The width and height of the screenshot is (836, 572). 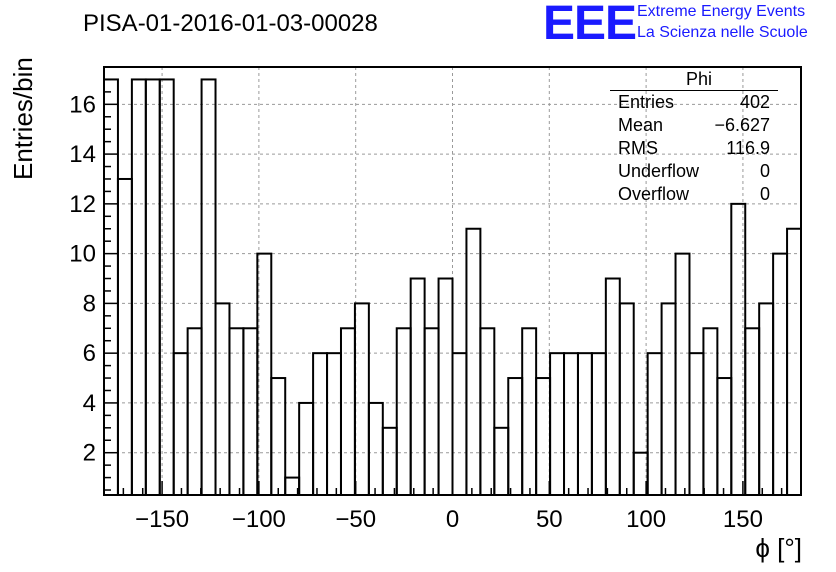 What do you see at coordinates (646, 519) in the screenshot?
I see `x-tick-label: 100` at bounding box center [646, 519].